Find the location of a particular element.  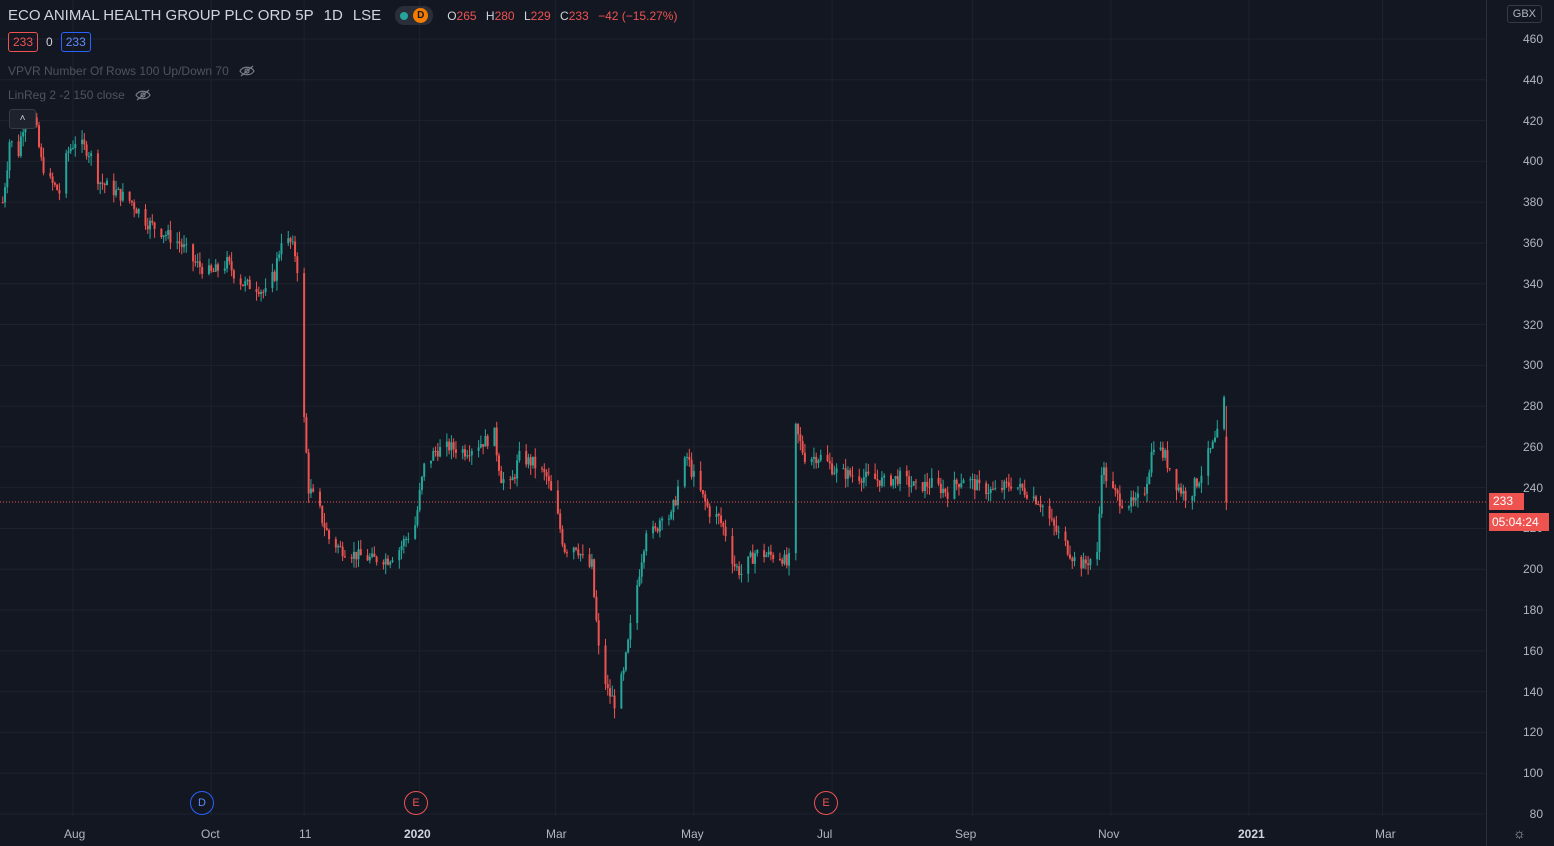

settings-gear-icon: ☼ is located at coordinates (1519, 833).